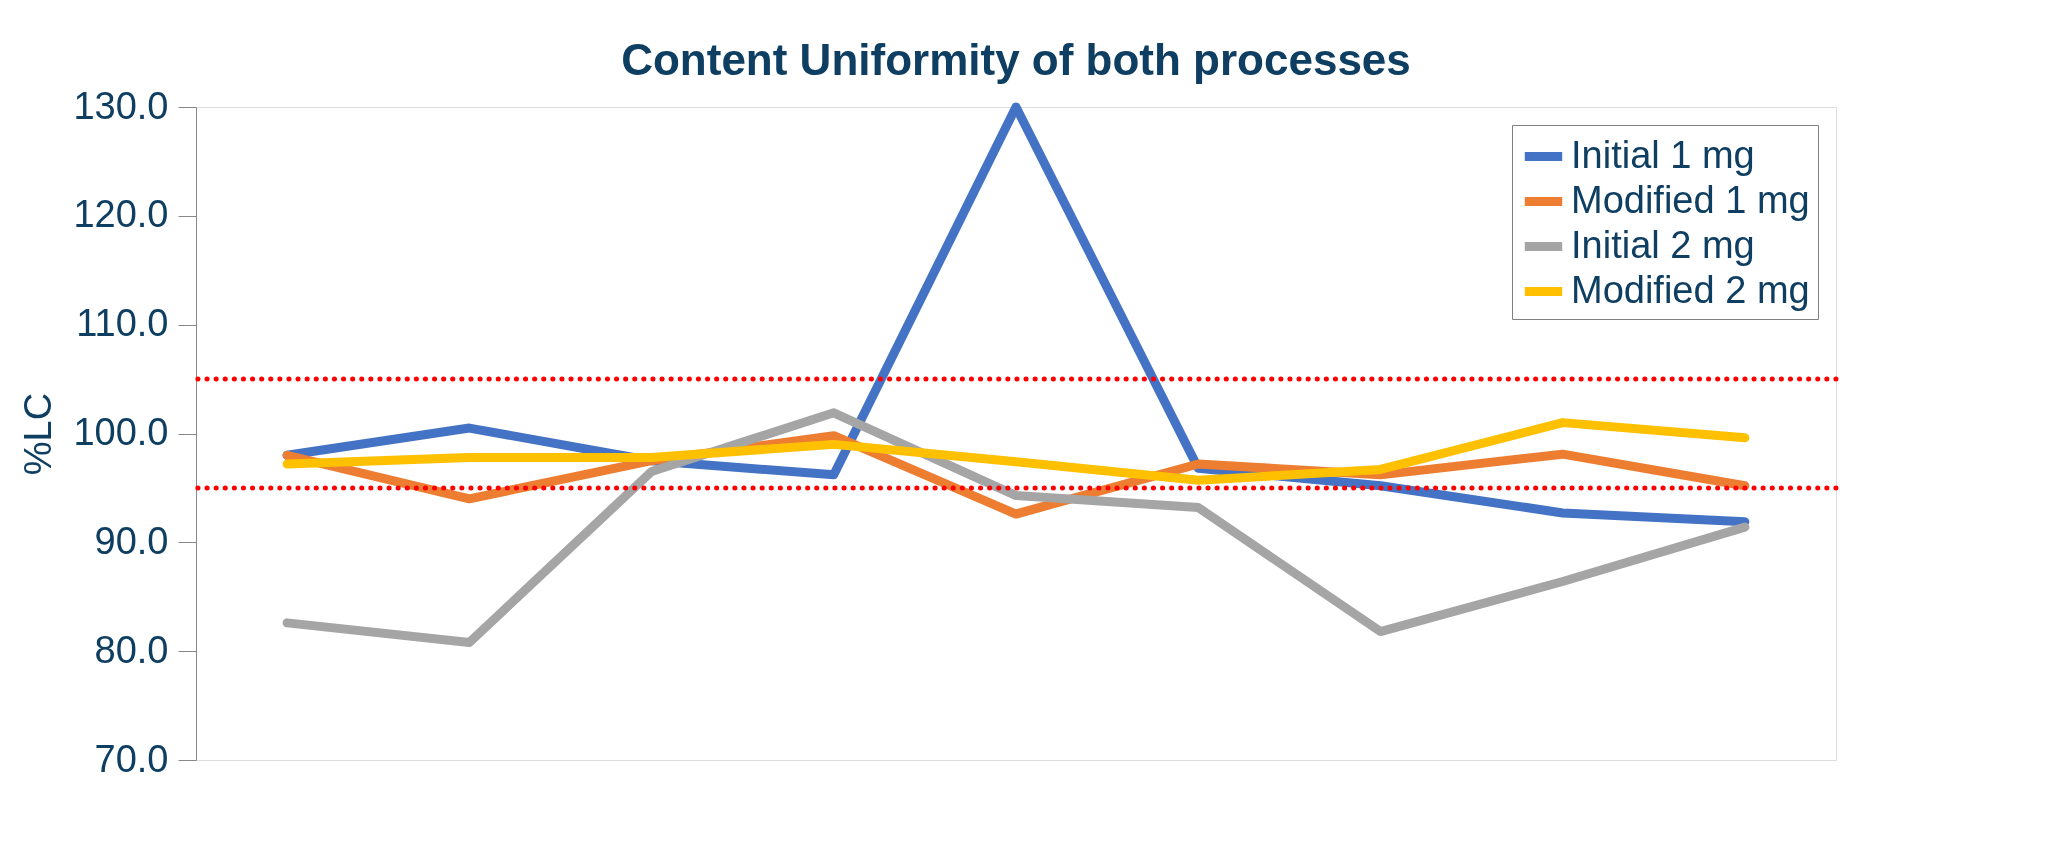 The width and height of the screenshot is (2065, 852). What do you see at coordinates (121, 105) in the screenshot?
I see `y-tick-label: 130.0` at bounding box center [121, 105].